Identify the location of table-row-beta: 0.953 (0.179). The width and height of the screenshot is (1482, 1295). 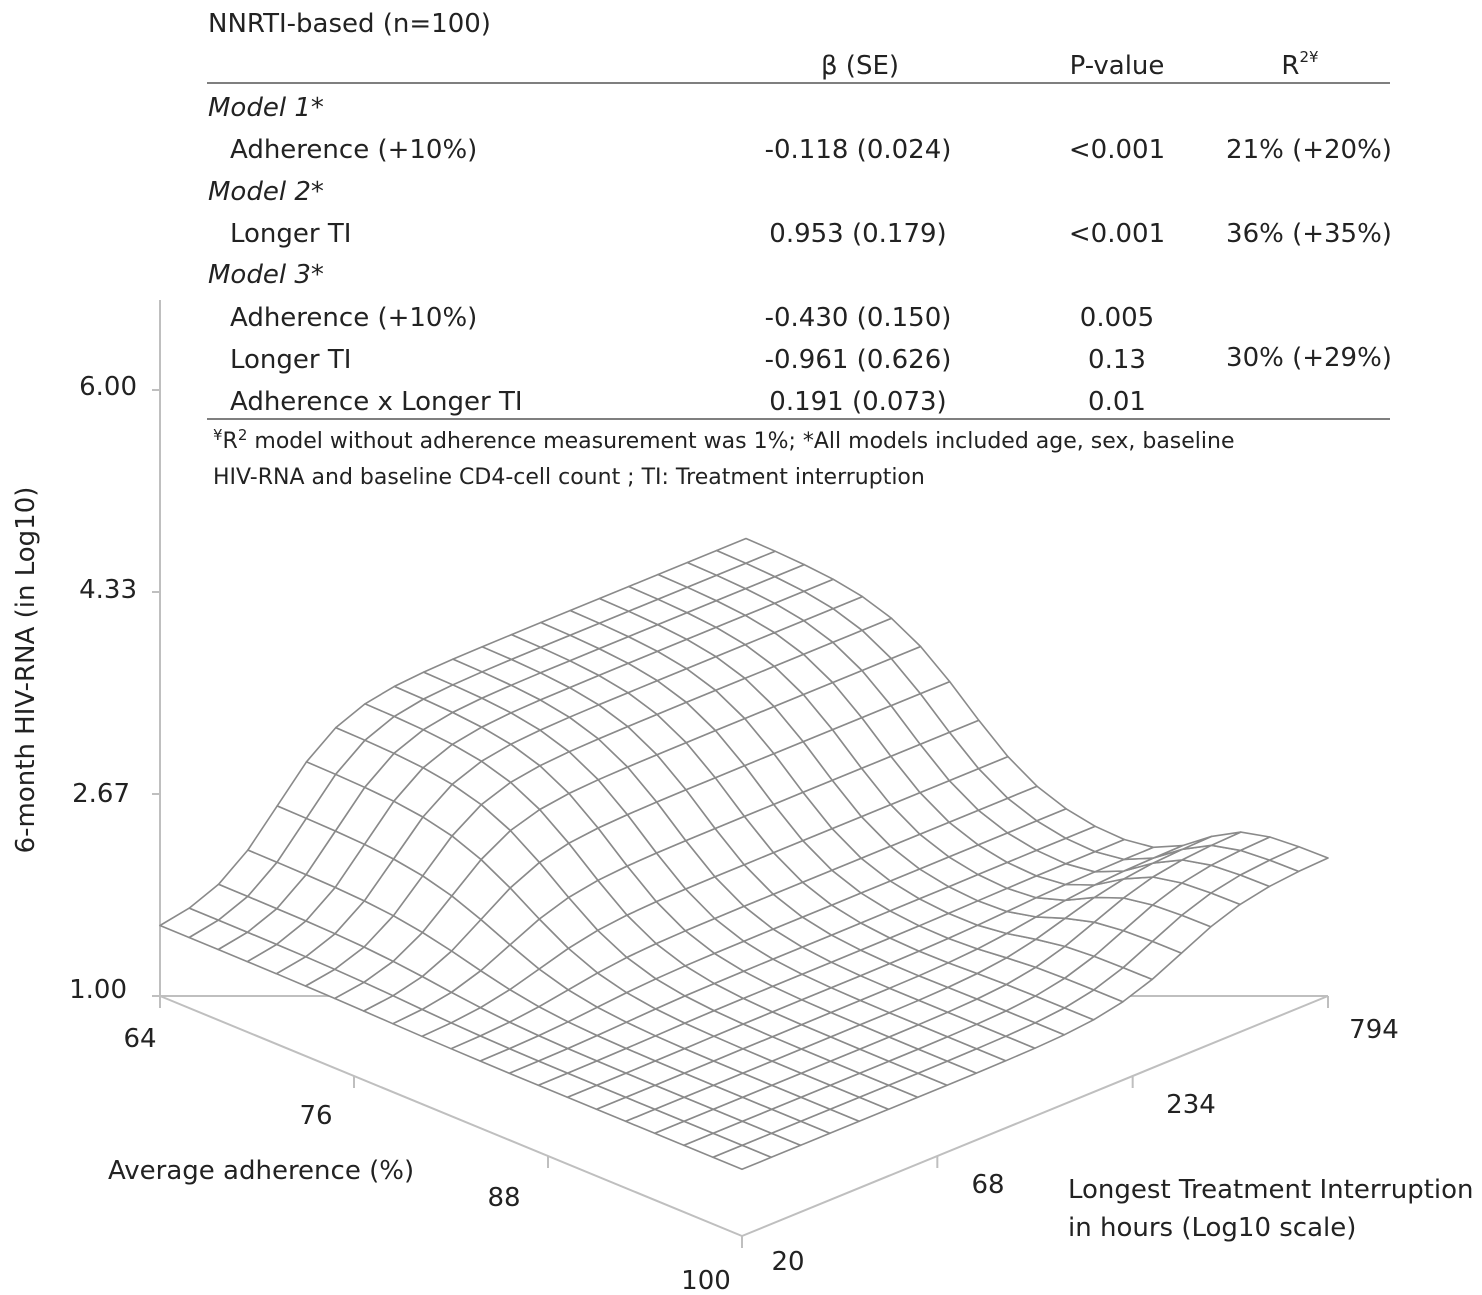
(857, 234).